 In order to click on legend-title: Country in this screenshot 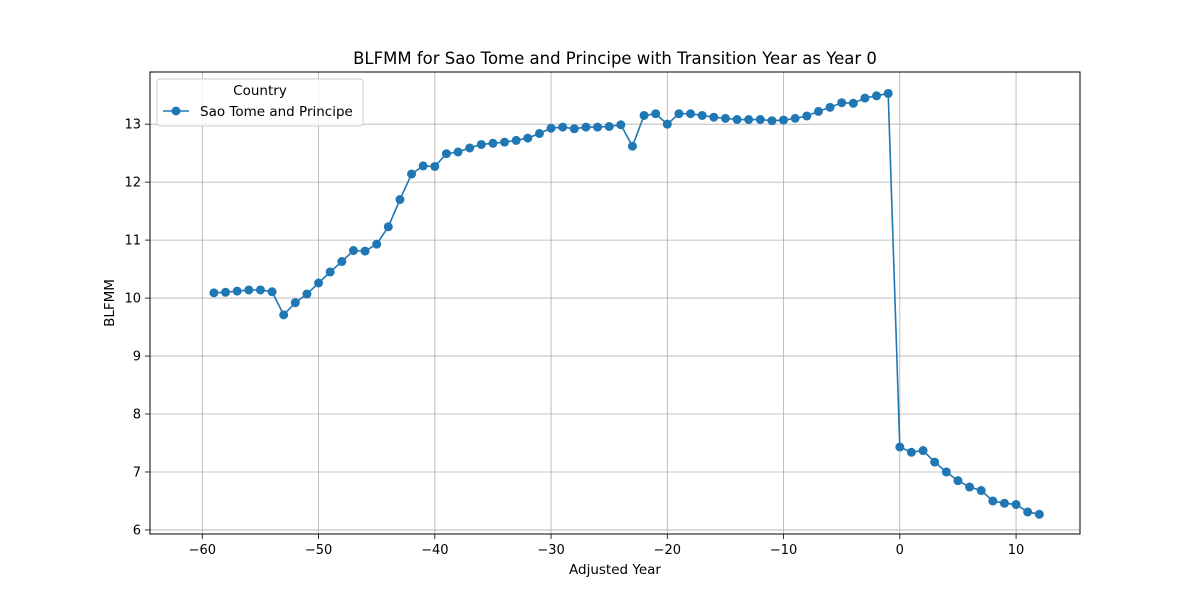, I will do `click(260, 91)`.